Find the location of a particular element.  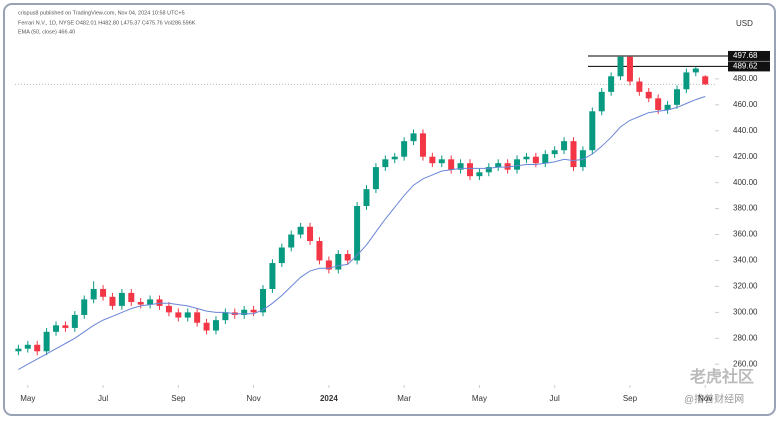

y-tick-label: 260.00 is located at coordinates (745, 363).